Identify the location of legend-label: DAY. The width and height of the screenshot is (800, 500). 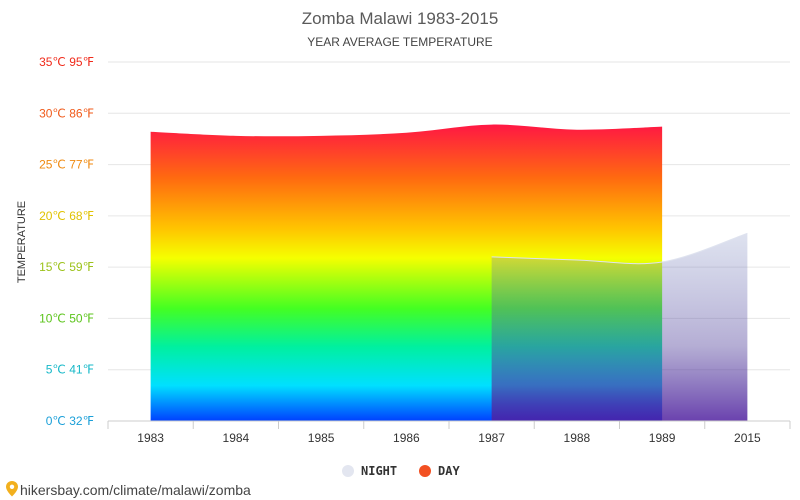
(449, 471).